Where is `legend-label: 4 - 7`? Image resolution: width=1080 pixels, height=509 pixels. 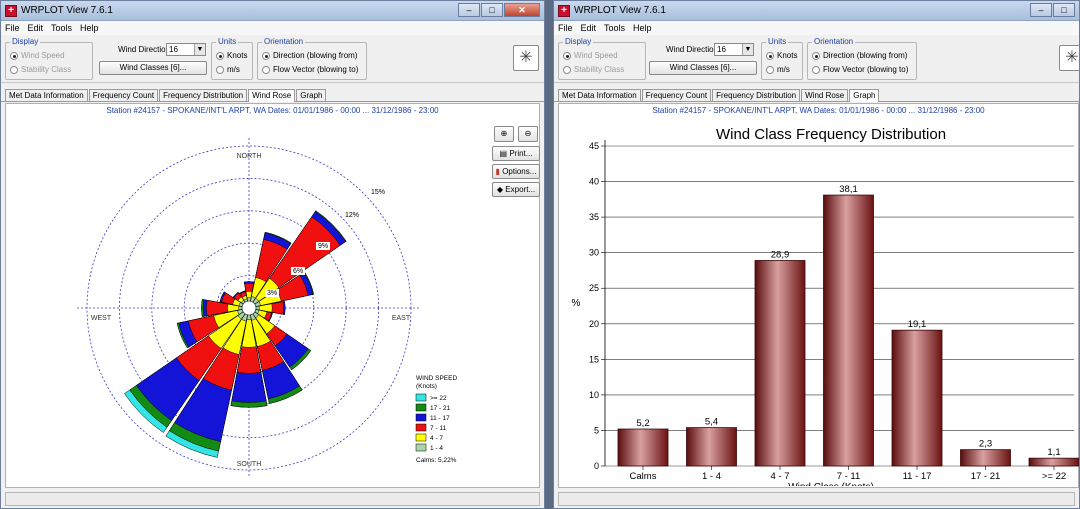
legend-label: 4 - 7 is located at coordinates (436, 438).